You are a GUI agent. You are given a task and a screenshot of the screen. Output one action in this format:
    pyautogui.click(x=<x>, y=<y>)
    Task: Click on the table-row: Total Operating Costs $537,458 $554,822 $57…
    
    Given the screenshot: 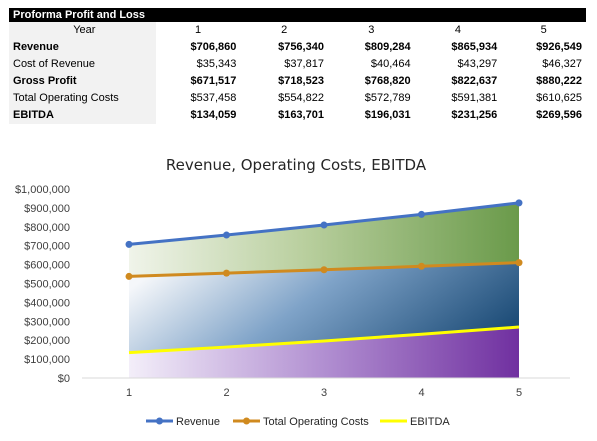 What is the action you would take?
    pyautogui.click(x=297, y=98)
    